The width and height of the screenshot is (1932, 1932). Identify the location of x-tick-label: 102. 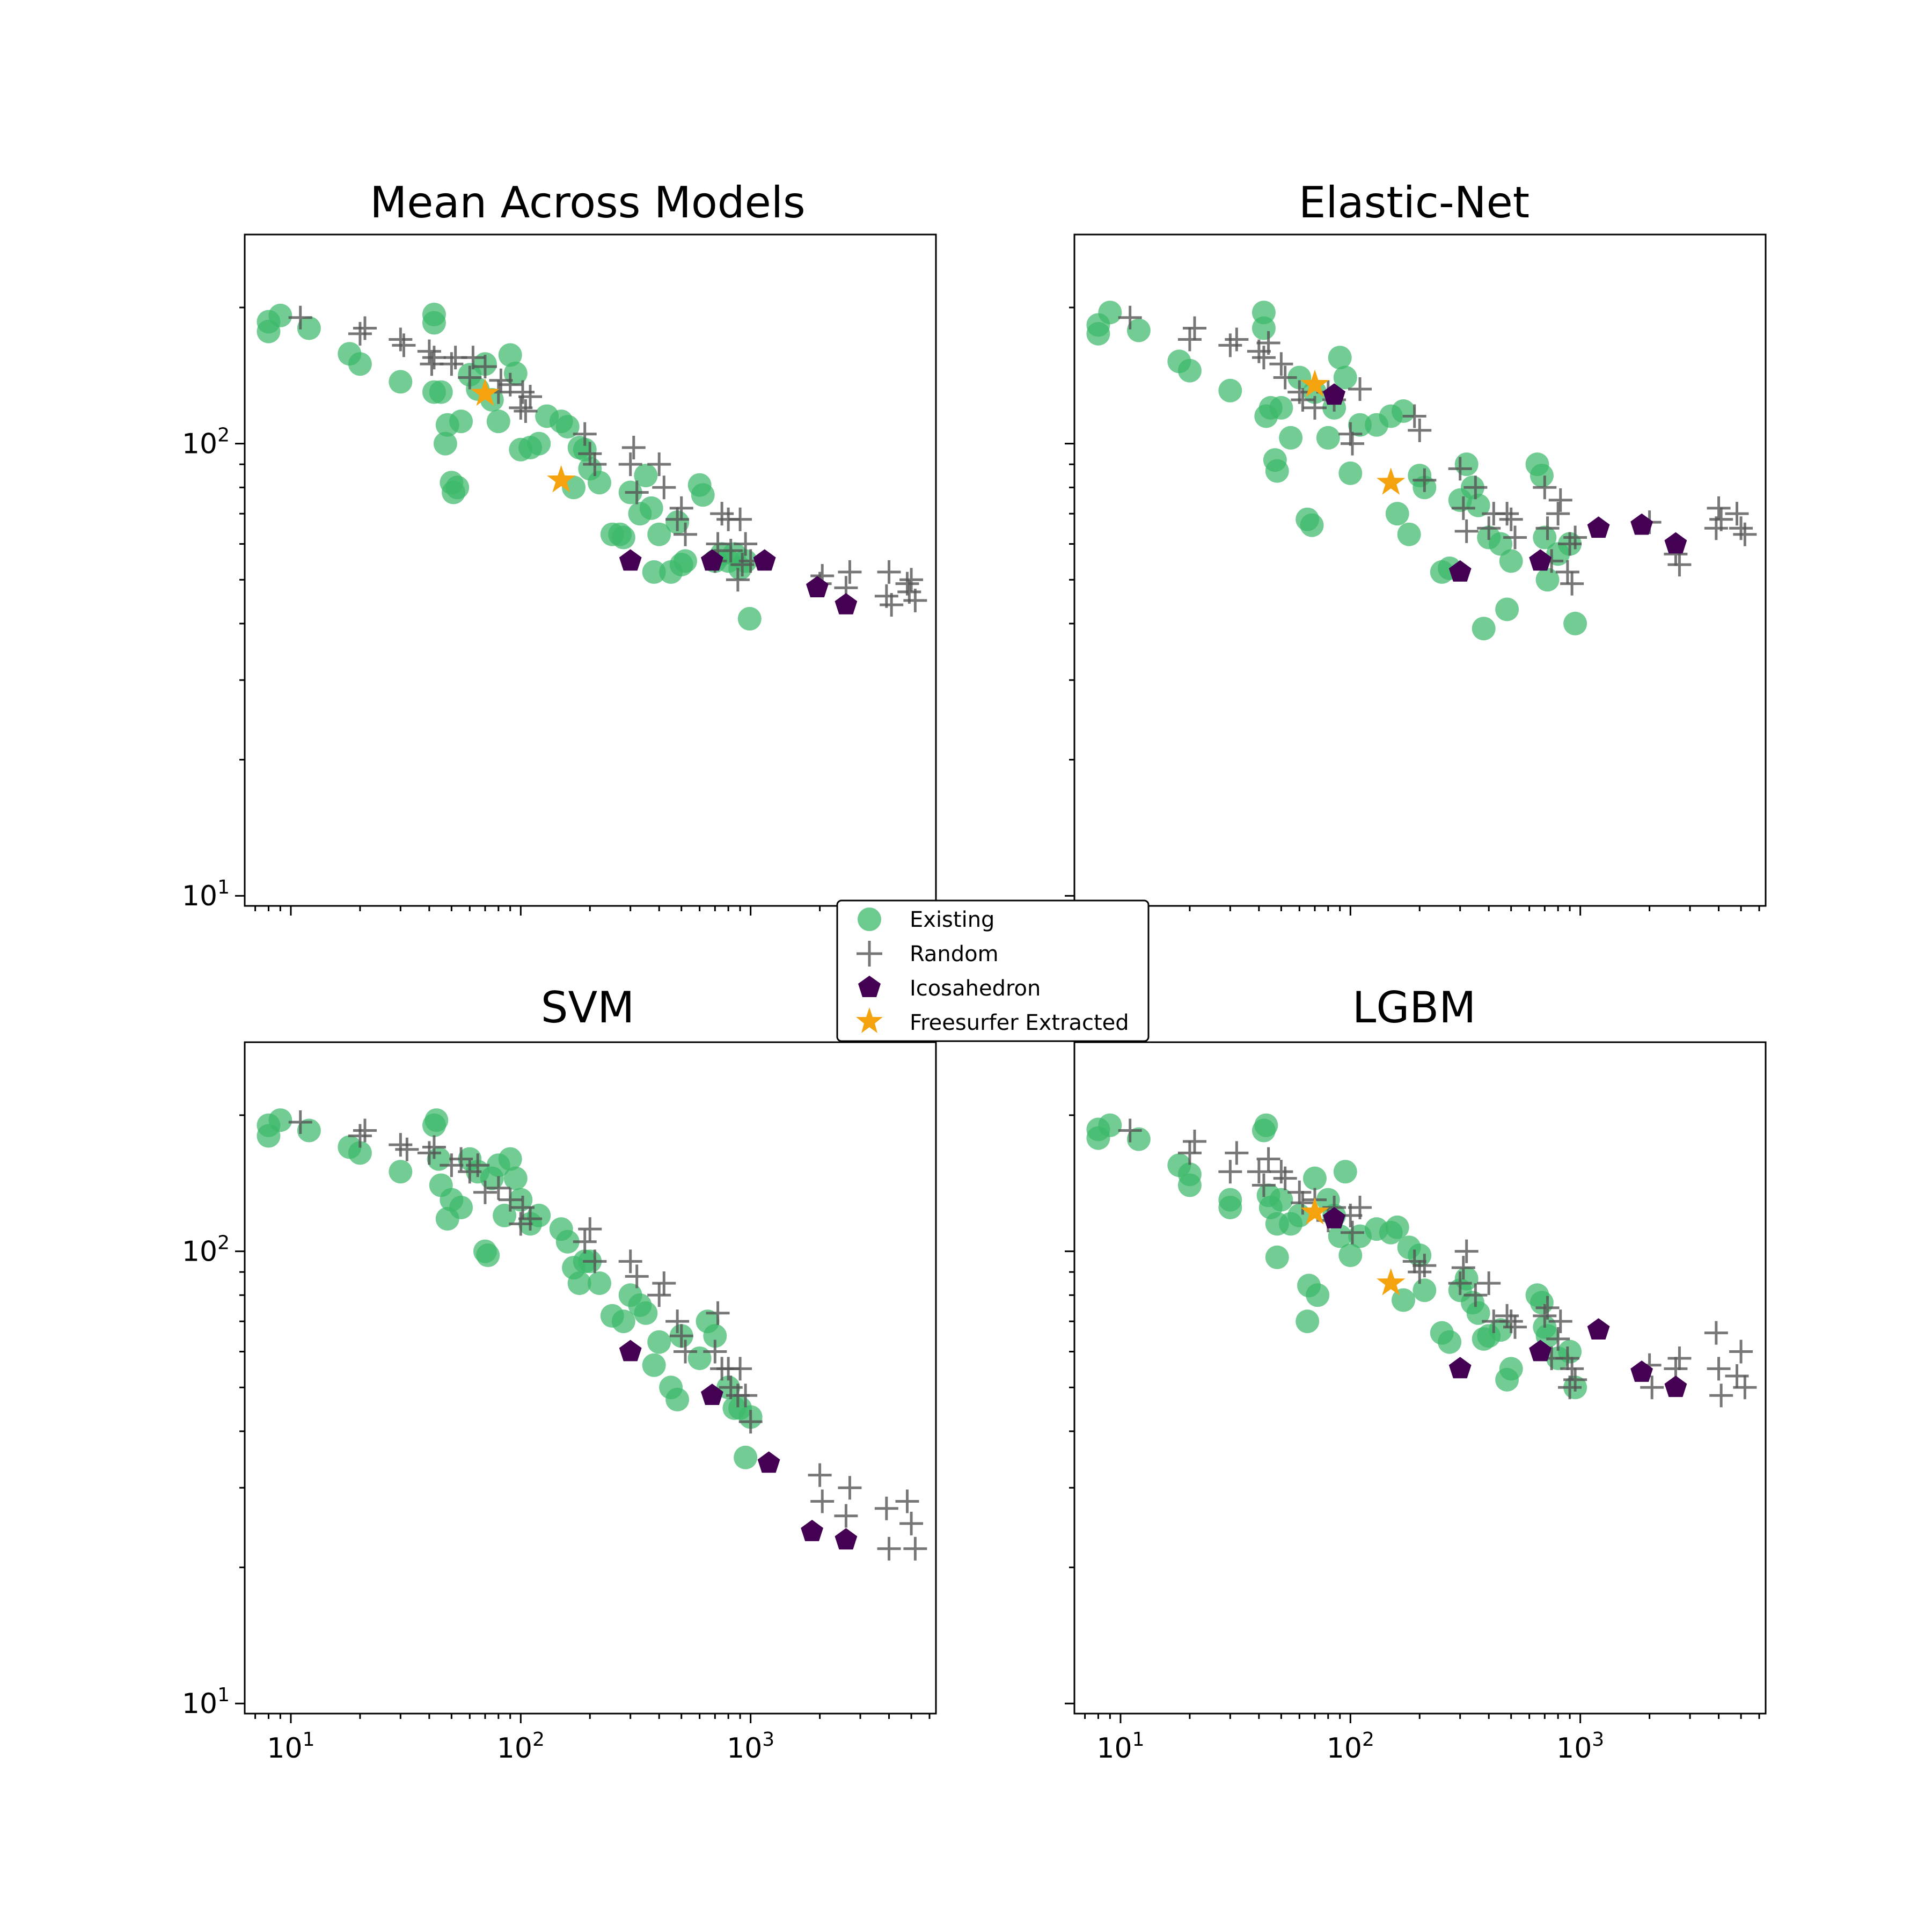
(521, 1747).